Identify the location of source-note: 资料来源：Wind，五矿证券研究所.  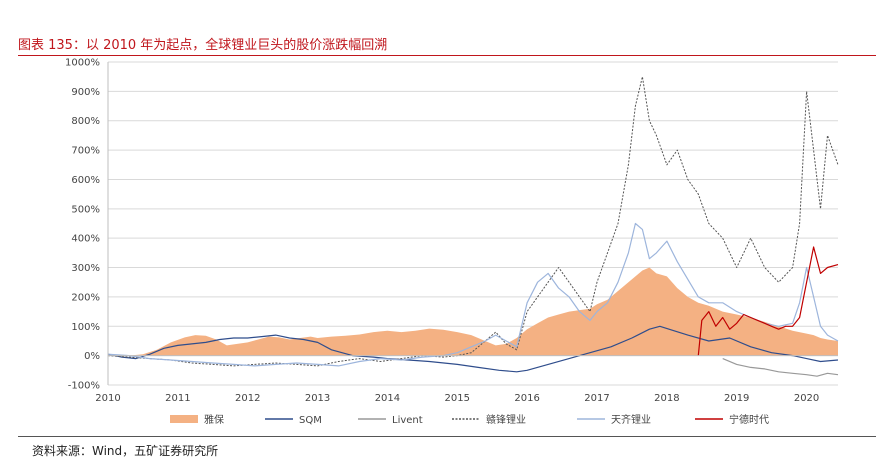
(125, 451).